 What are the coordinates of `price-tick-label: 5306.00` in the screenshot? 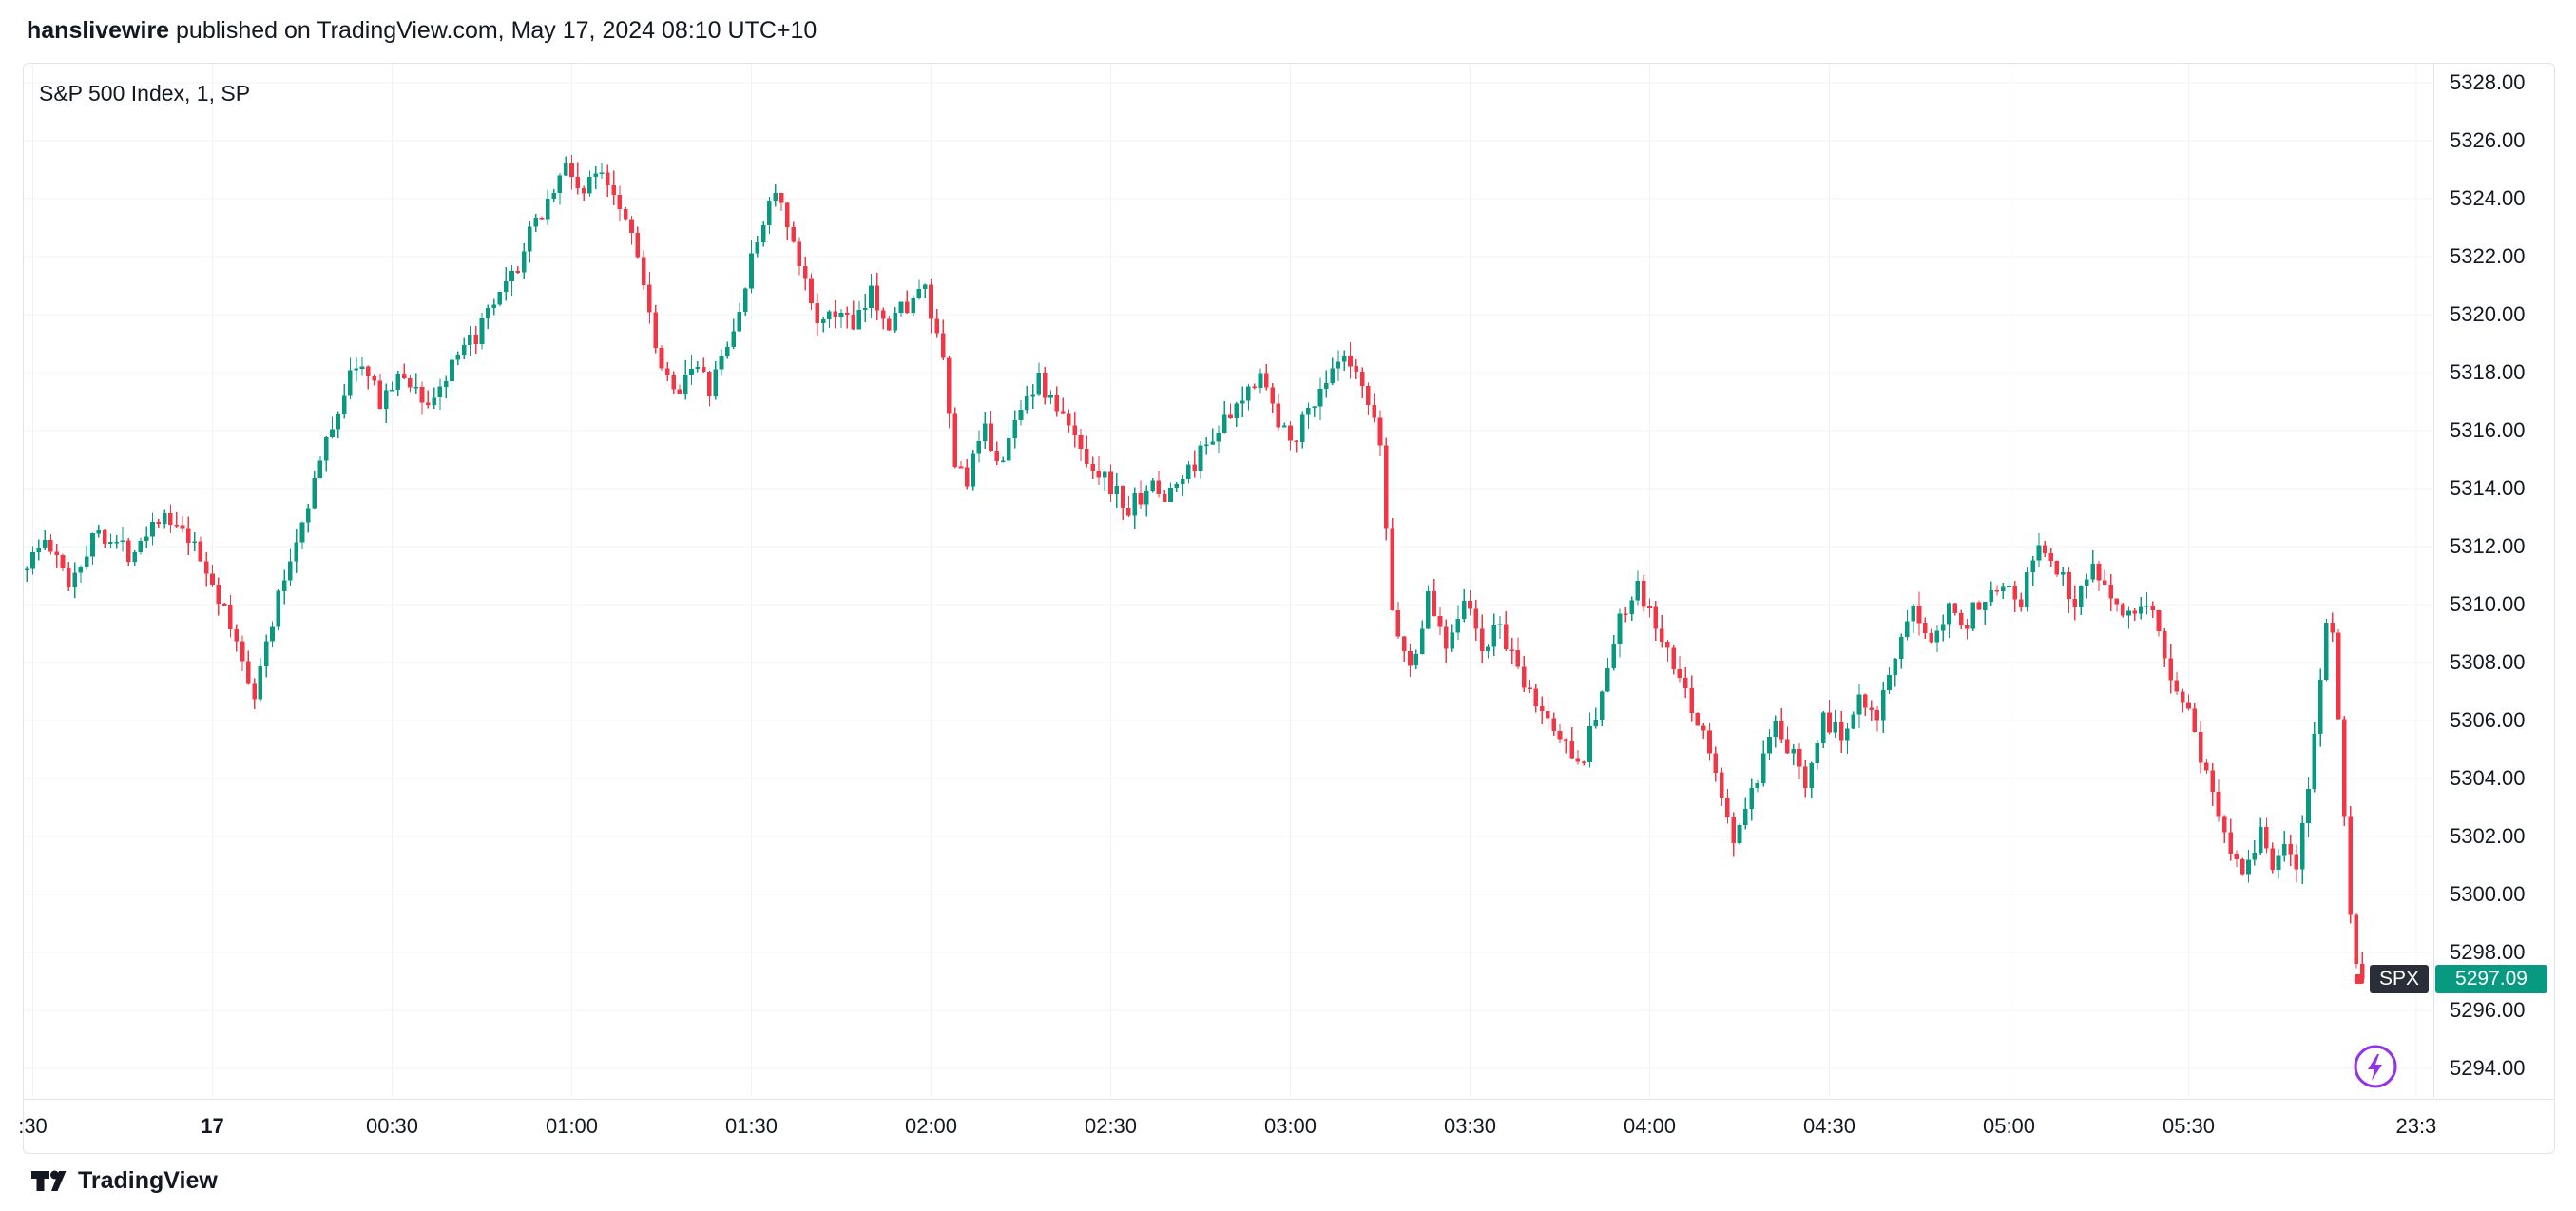 It's located at (2488, 720).